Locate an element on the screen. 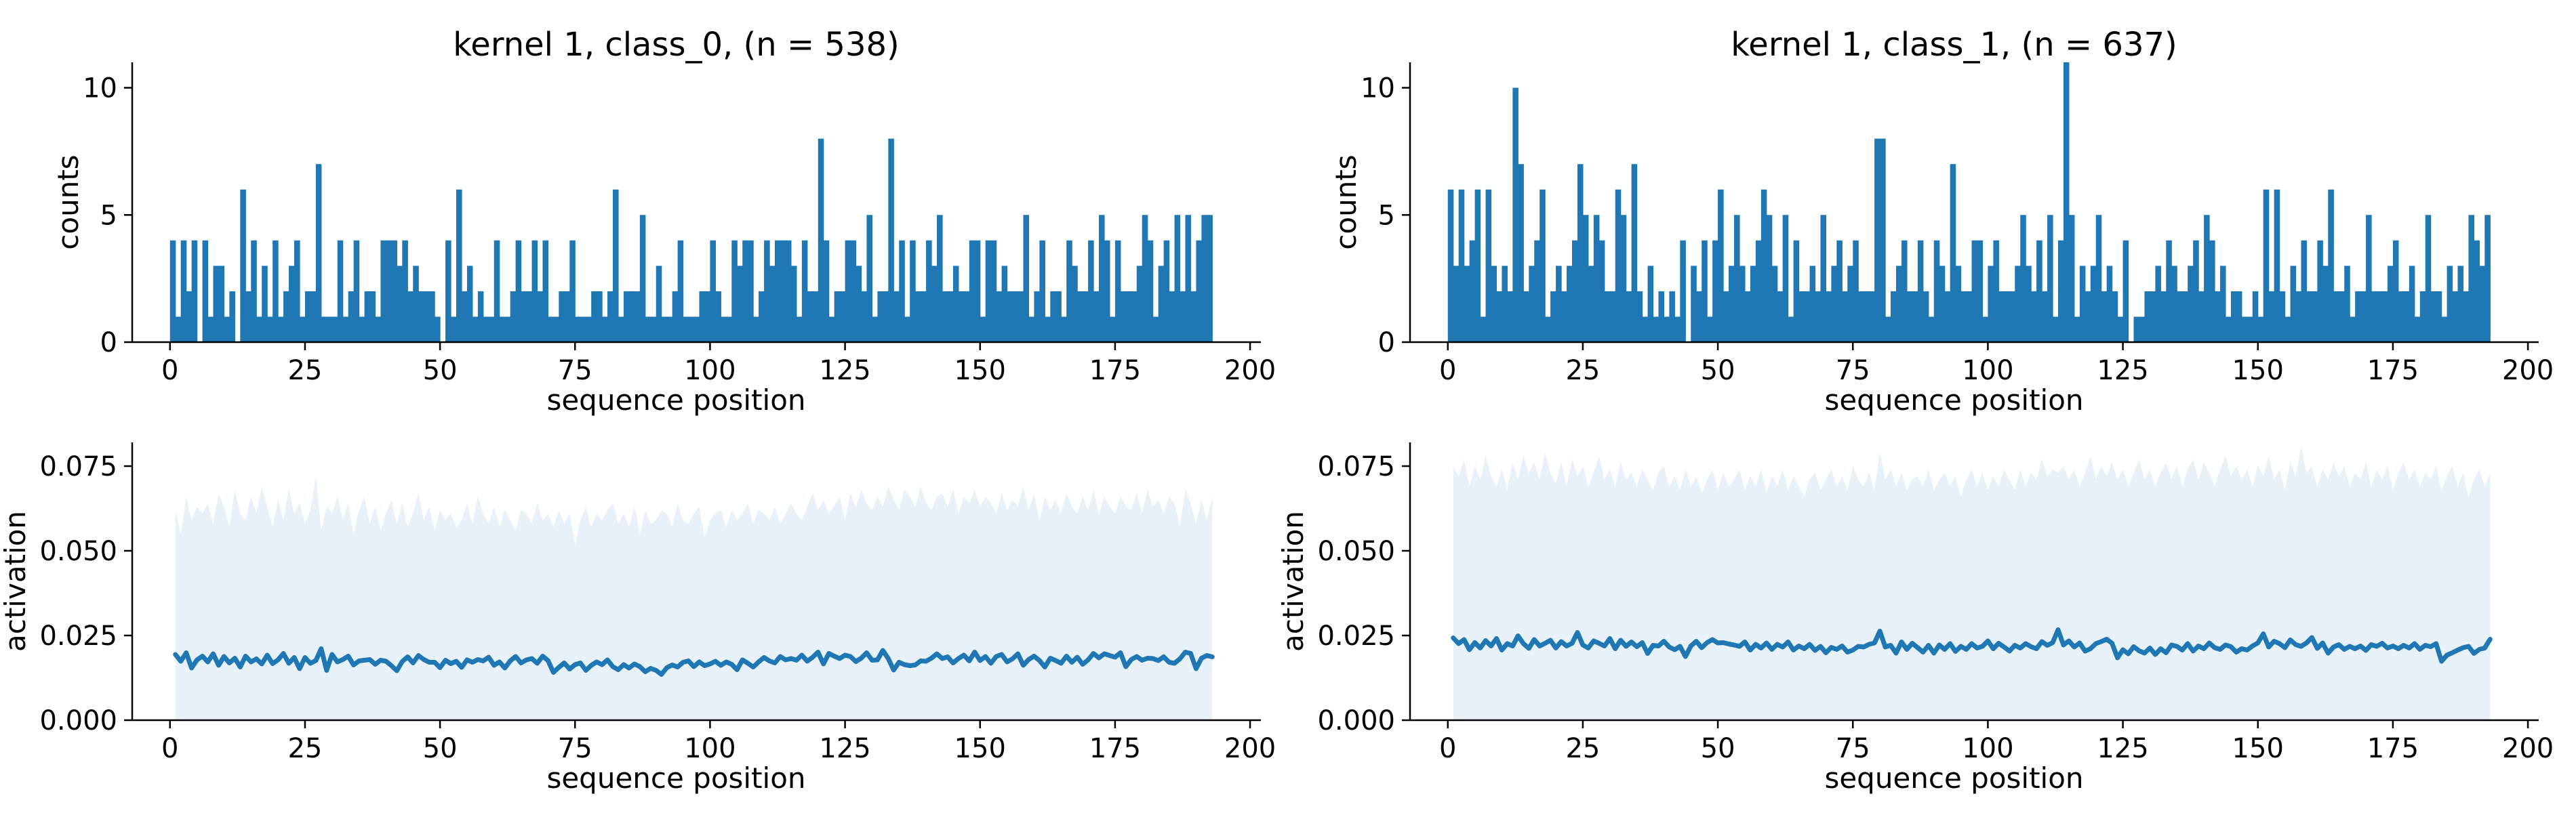 Image resolution: width=2576 pixels, height=813 pixels. activation-band is located at coordinates (694, 598).